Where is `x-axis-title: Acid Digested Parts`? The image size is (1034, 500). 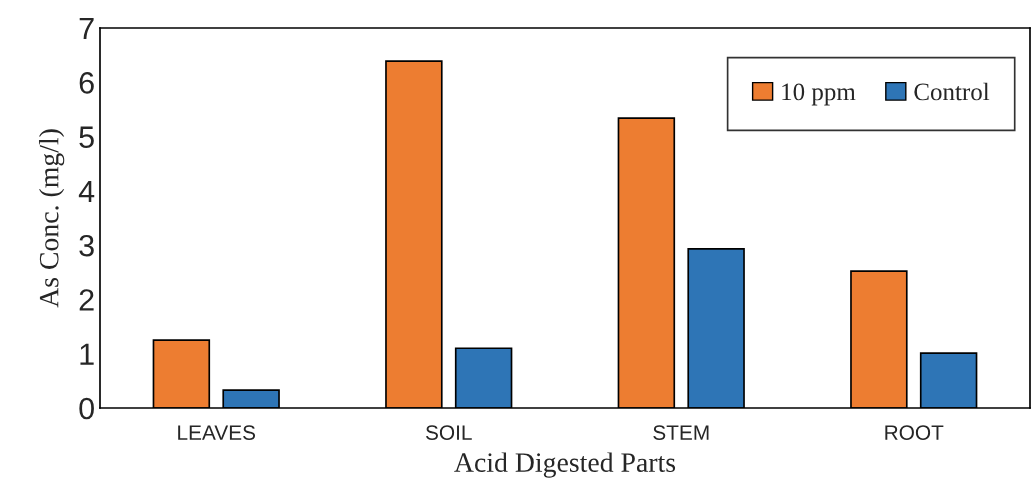 x-axis-title: Acid Digested Parts is located at coordinates (565, 465).